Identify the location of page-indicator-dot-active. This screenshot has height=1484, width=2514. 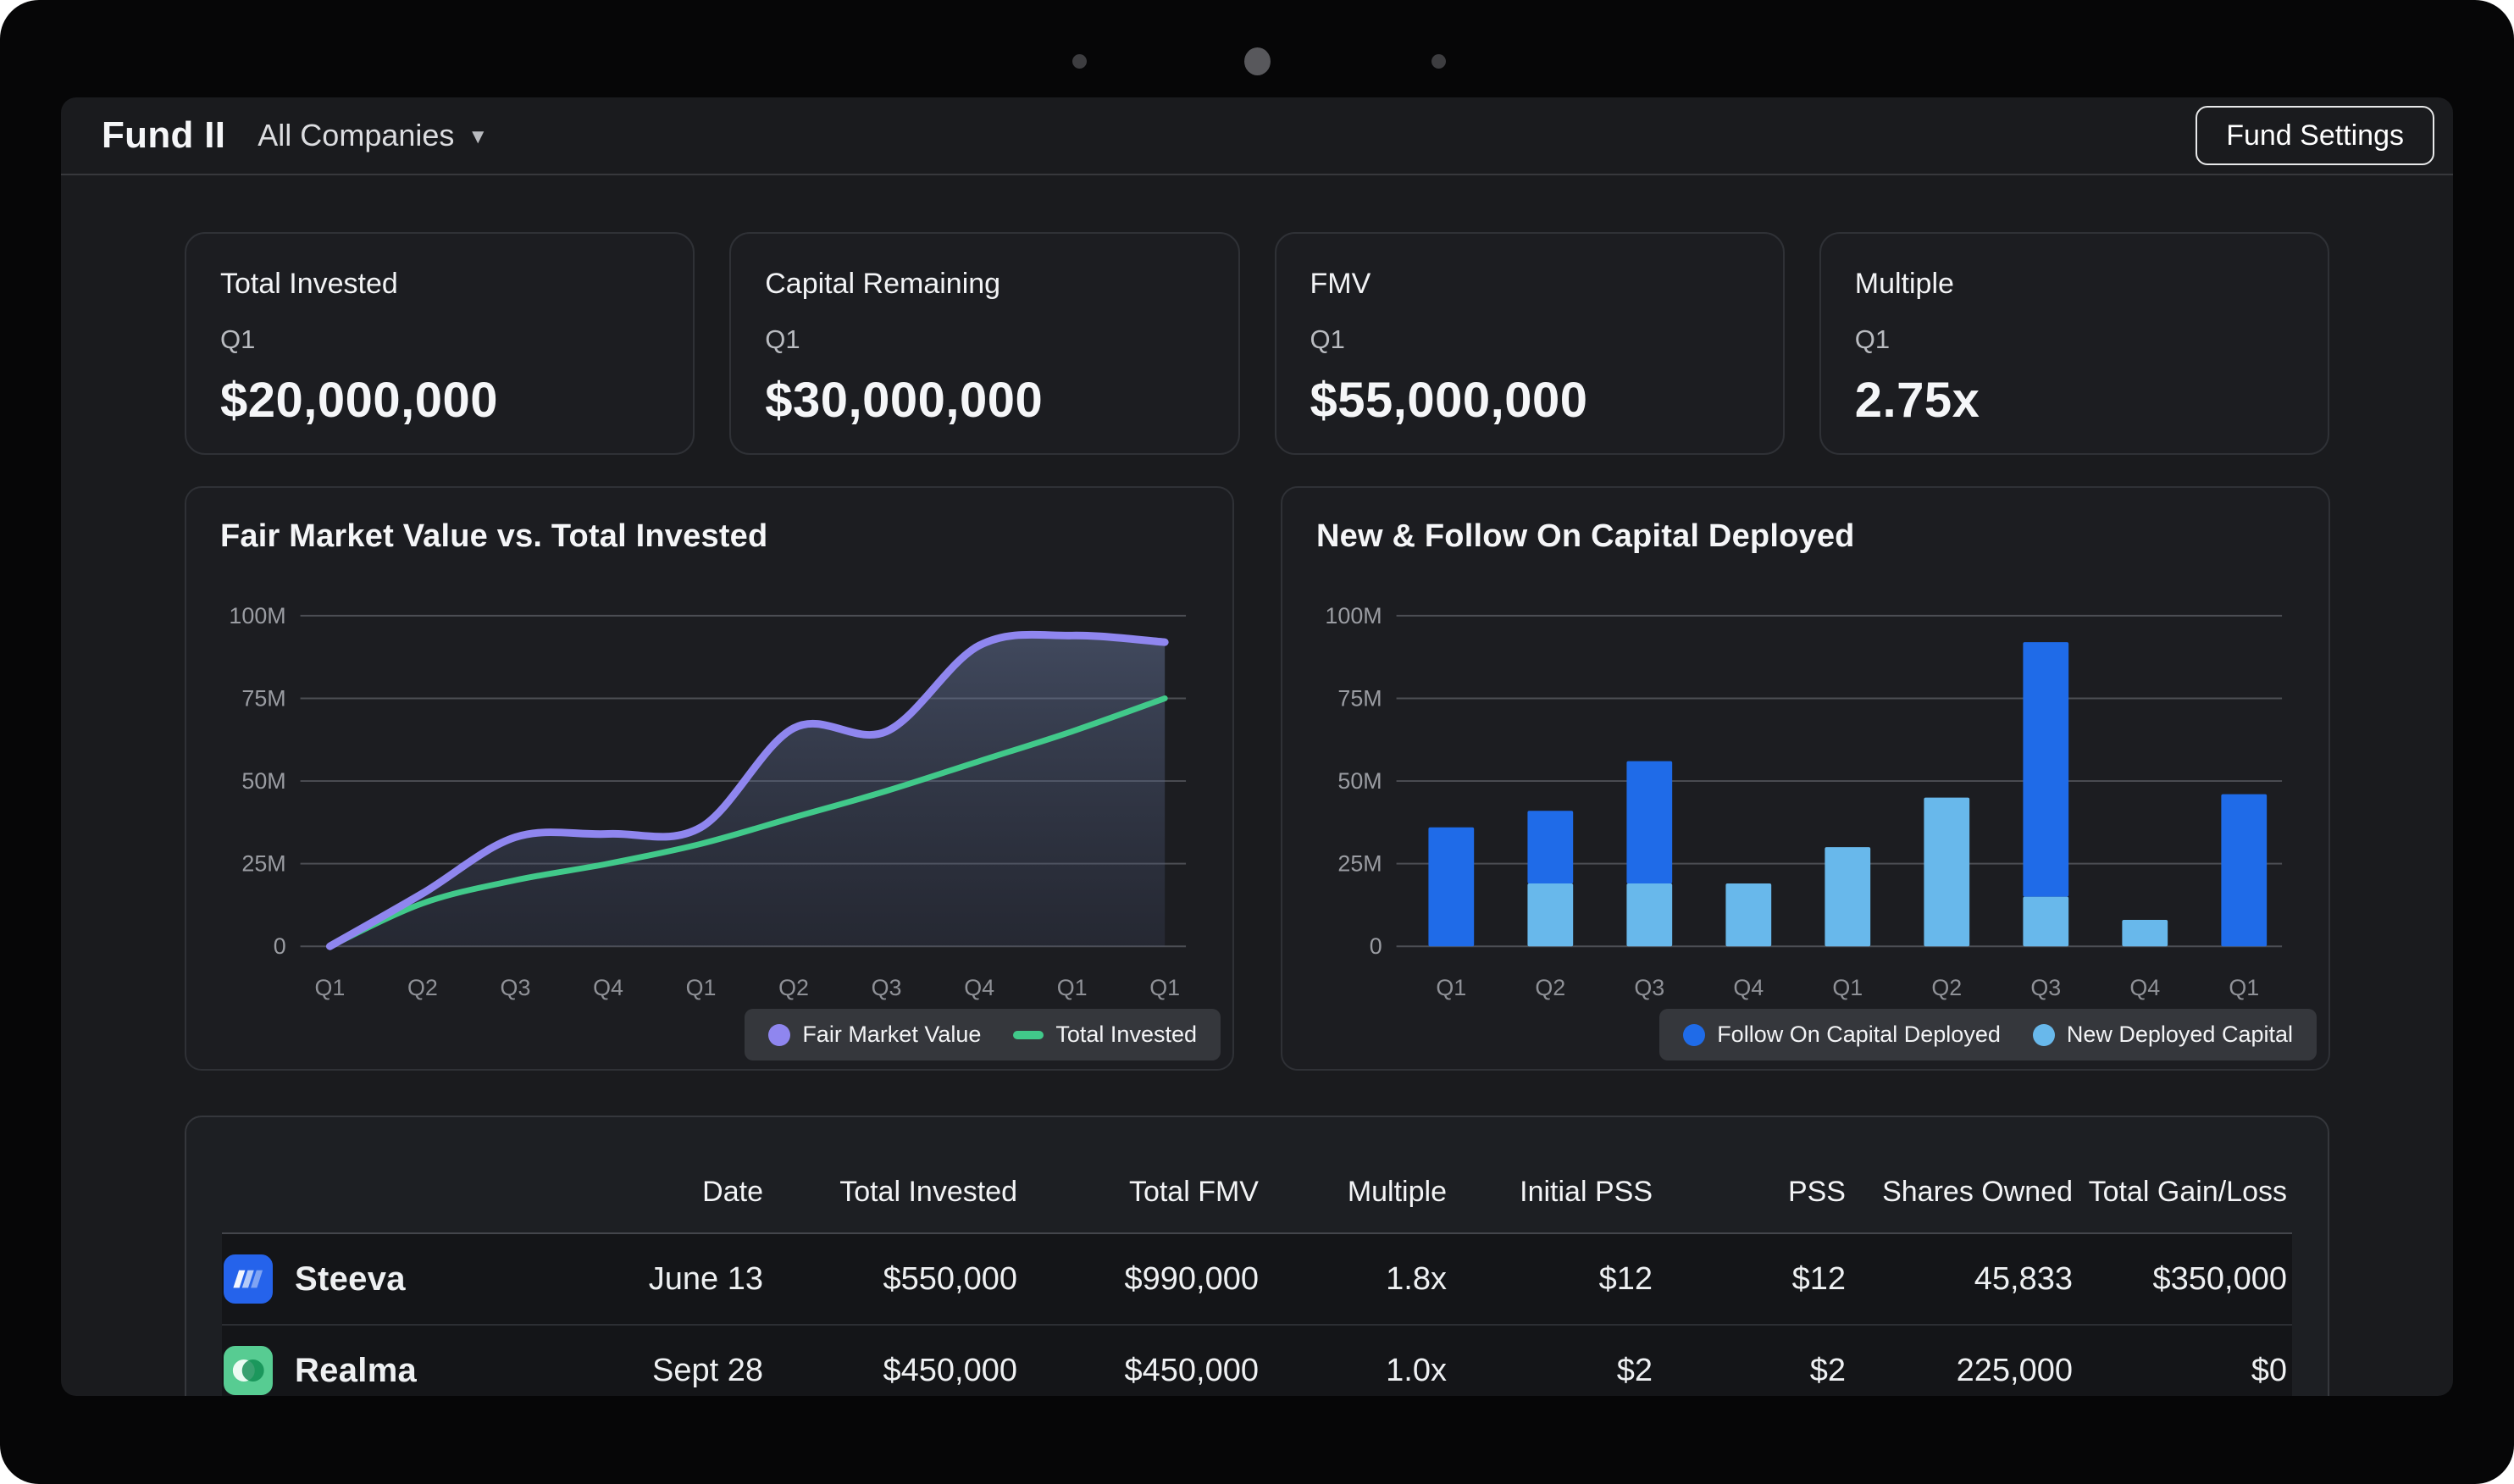
(1258, 61).